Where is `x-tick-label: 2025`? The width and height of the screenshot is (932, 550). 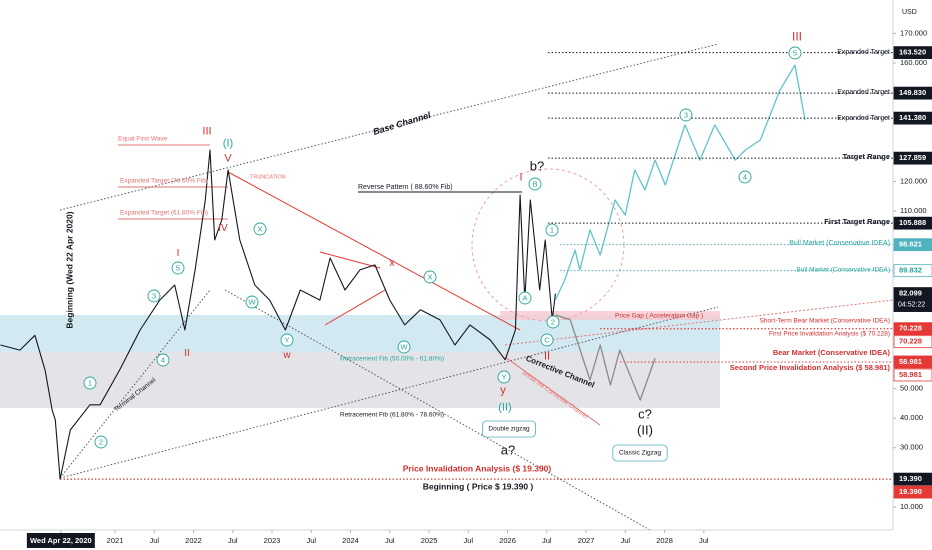 x-tick-label: 2025 is located at coordinates (429, 540).